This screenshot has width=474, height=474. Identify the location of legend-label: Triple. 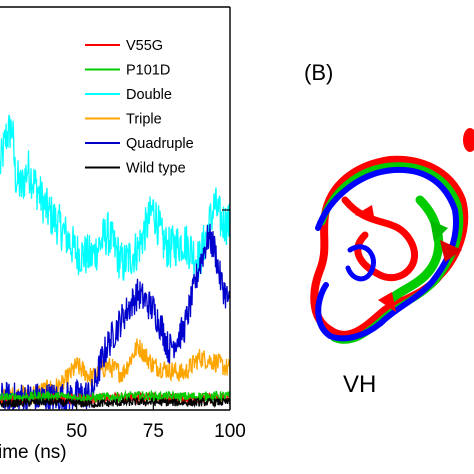
(144, 120).